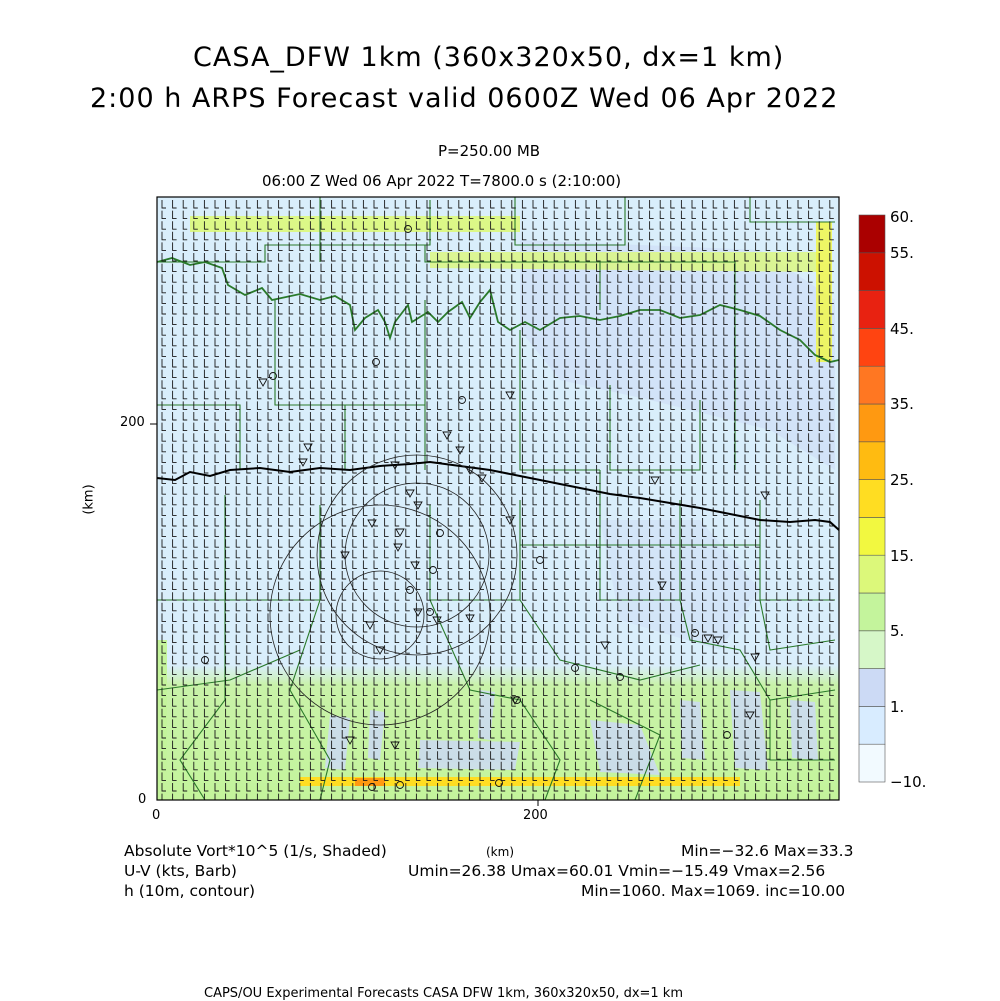 The width and height of the screenshot is (1000, 1001). What do you see at coordinates (824, 292) in the screenshot?
I see `vorticity-east-edge` at bounding box center [824, 292].